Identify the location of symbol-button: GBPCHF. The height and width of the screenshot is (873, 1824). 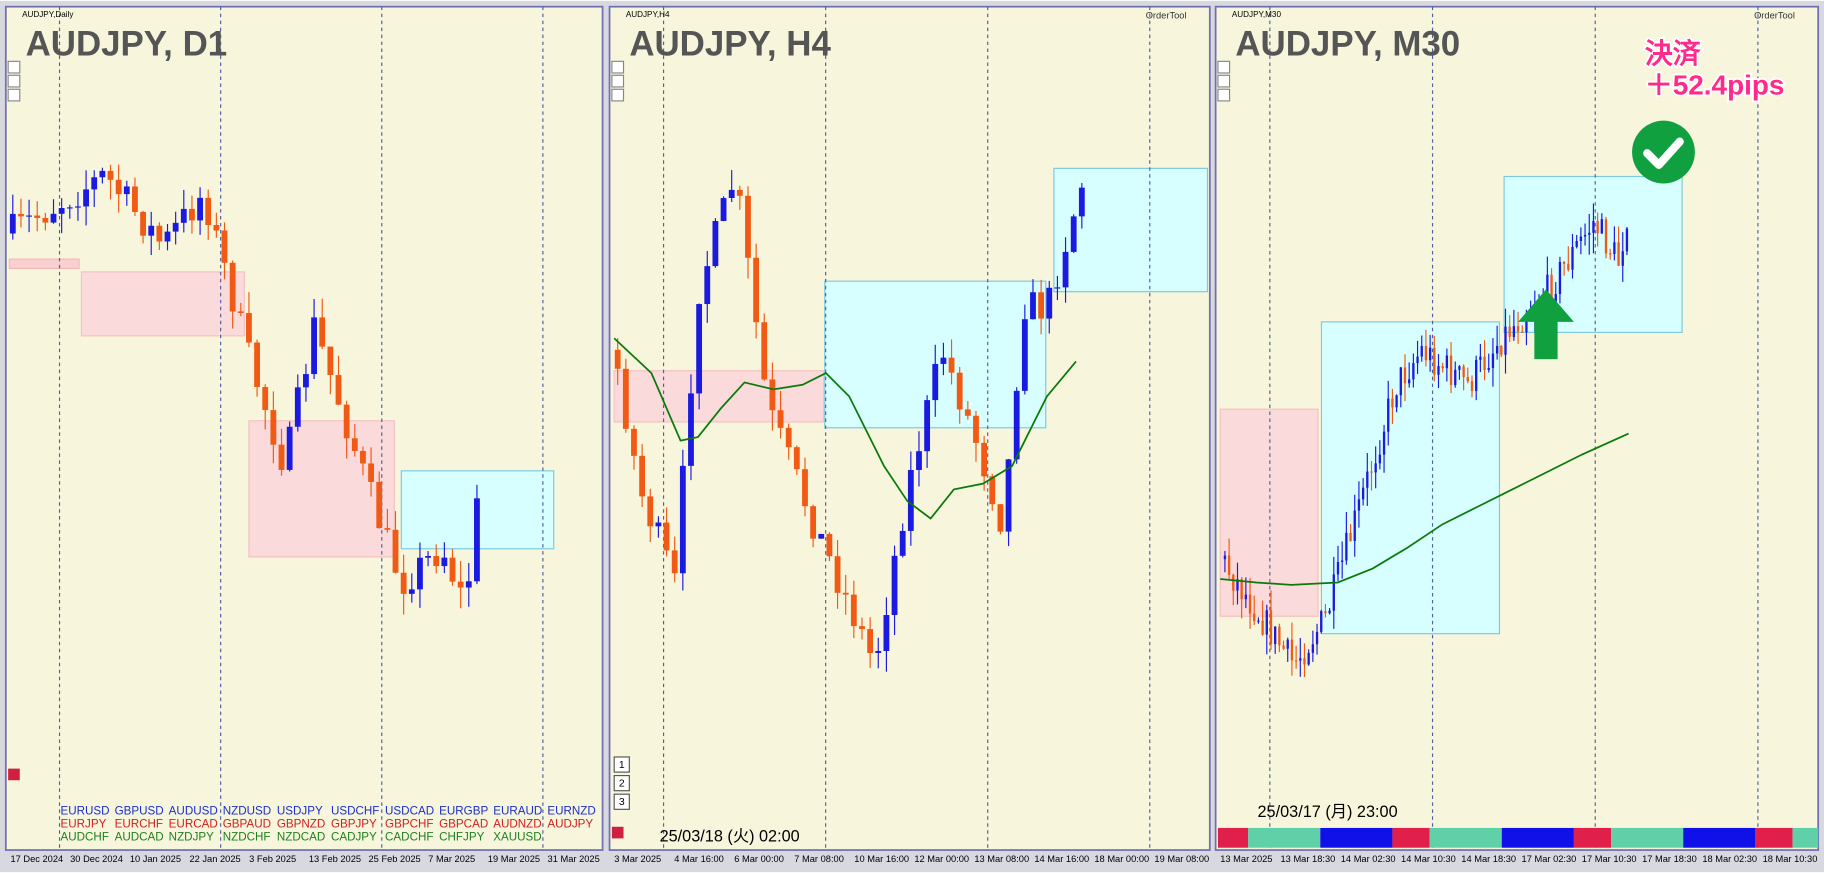
(409, 824).